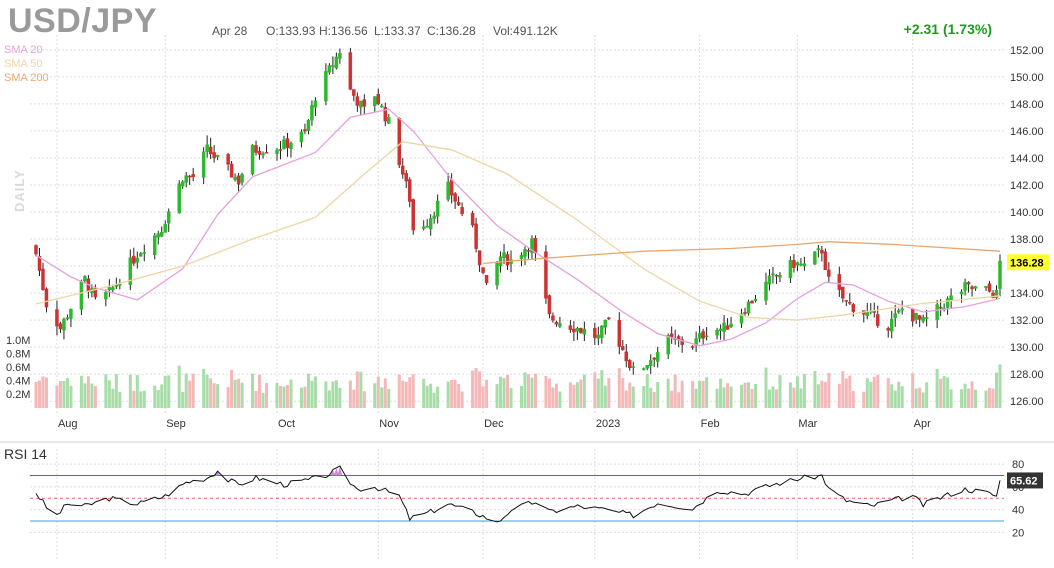 The width and height of the screenshot is (1054, 568). I want to click on price-axis-tick: 134.00, so click(1027, 294).